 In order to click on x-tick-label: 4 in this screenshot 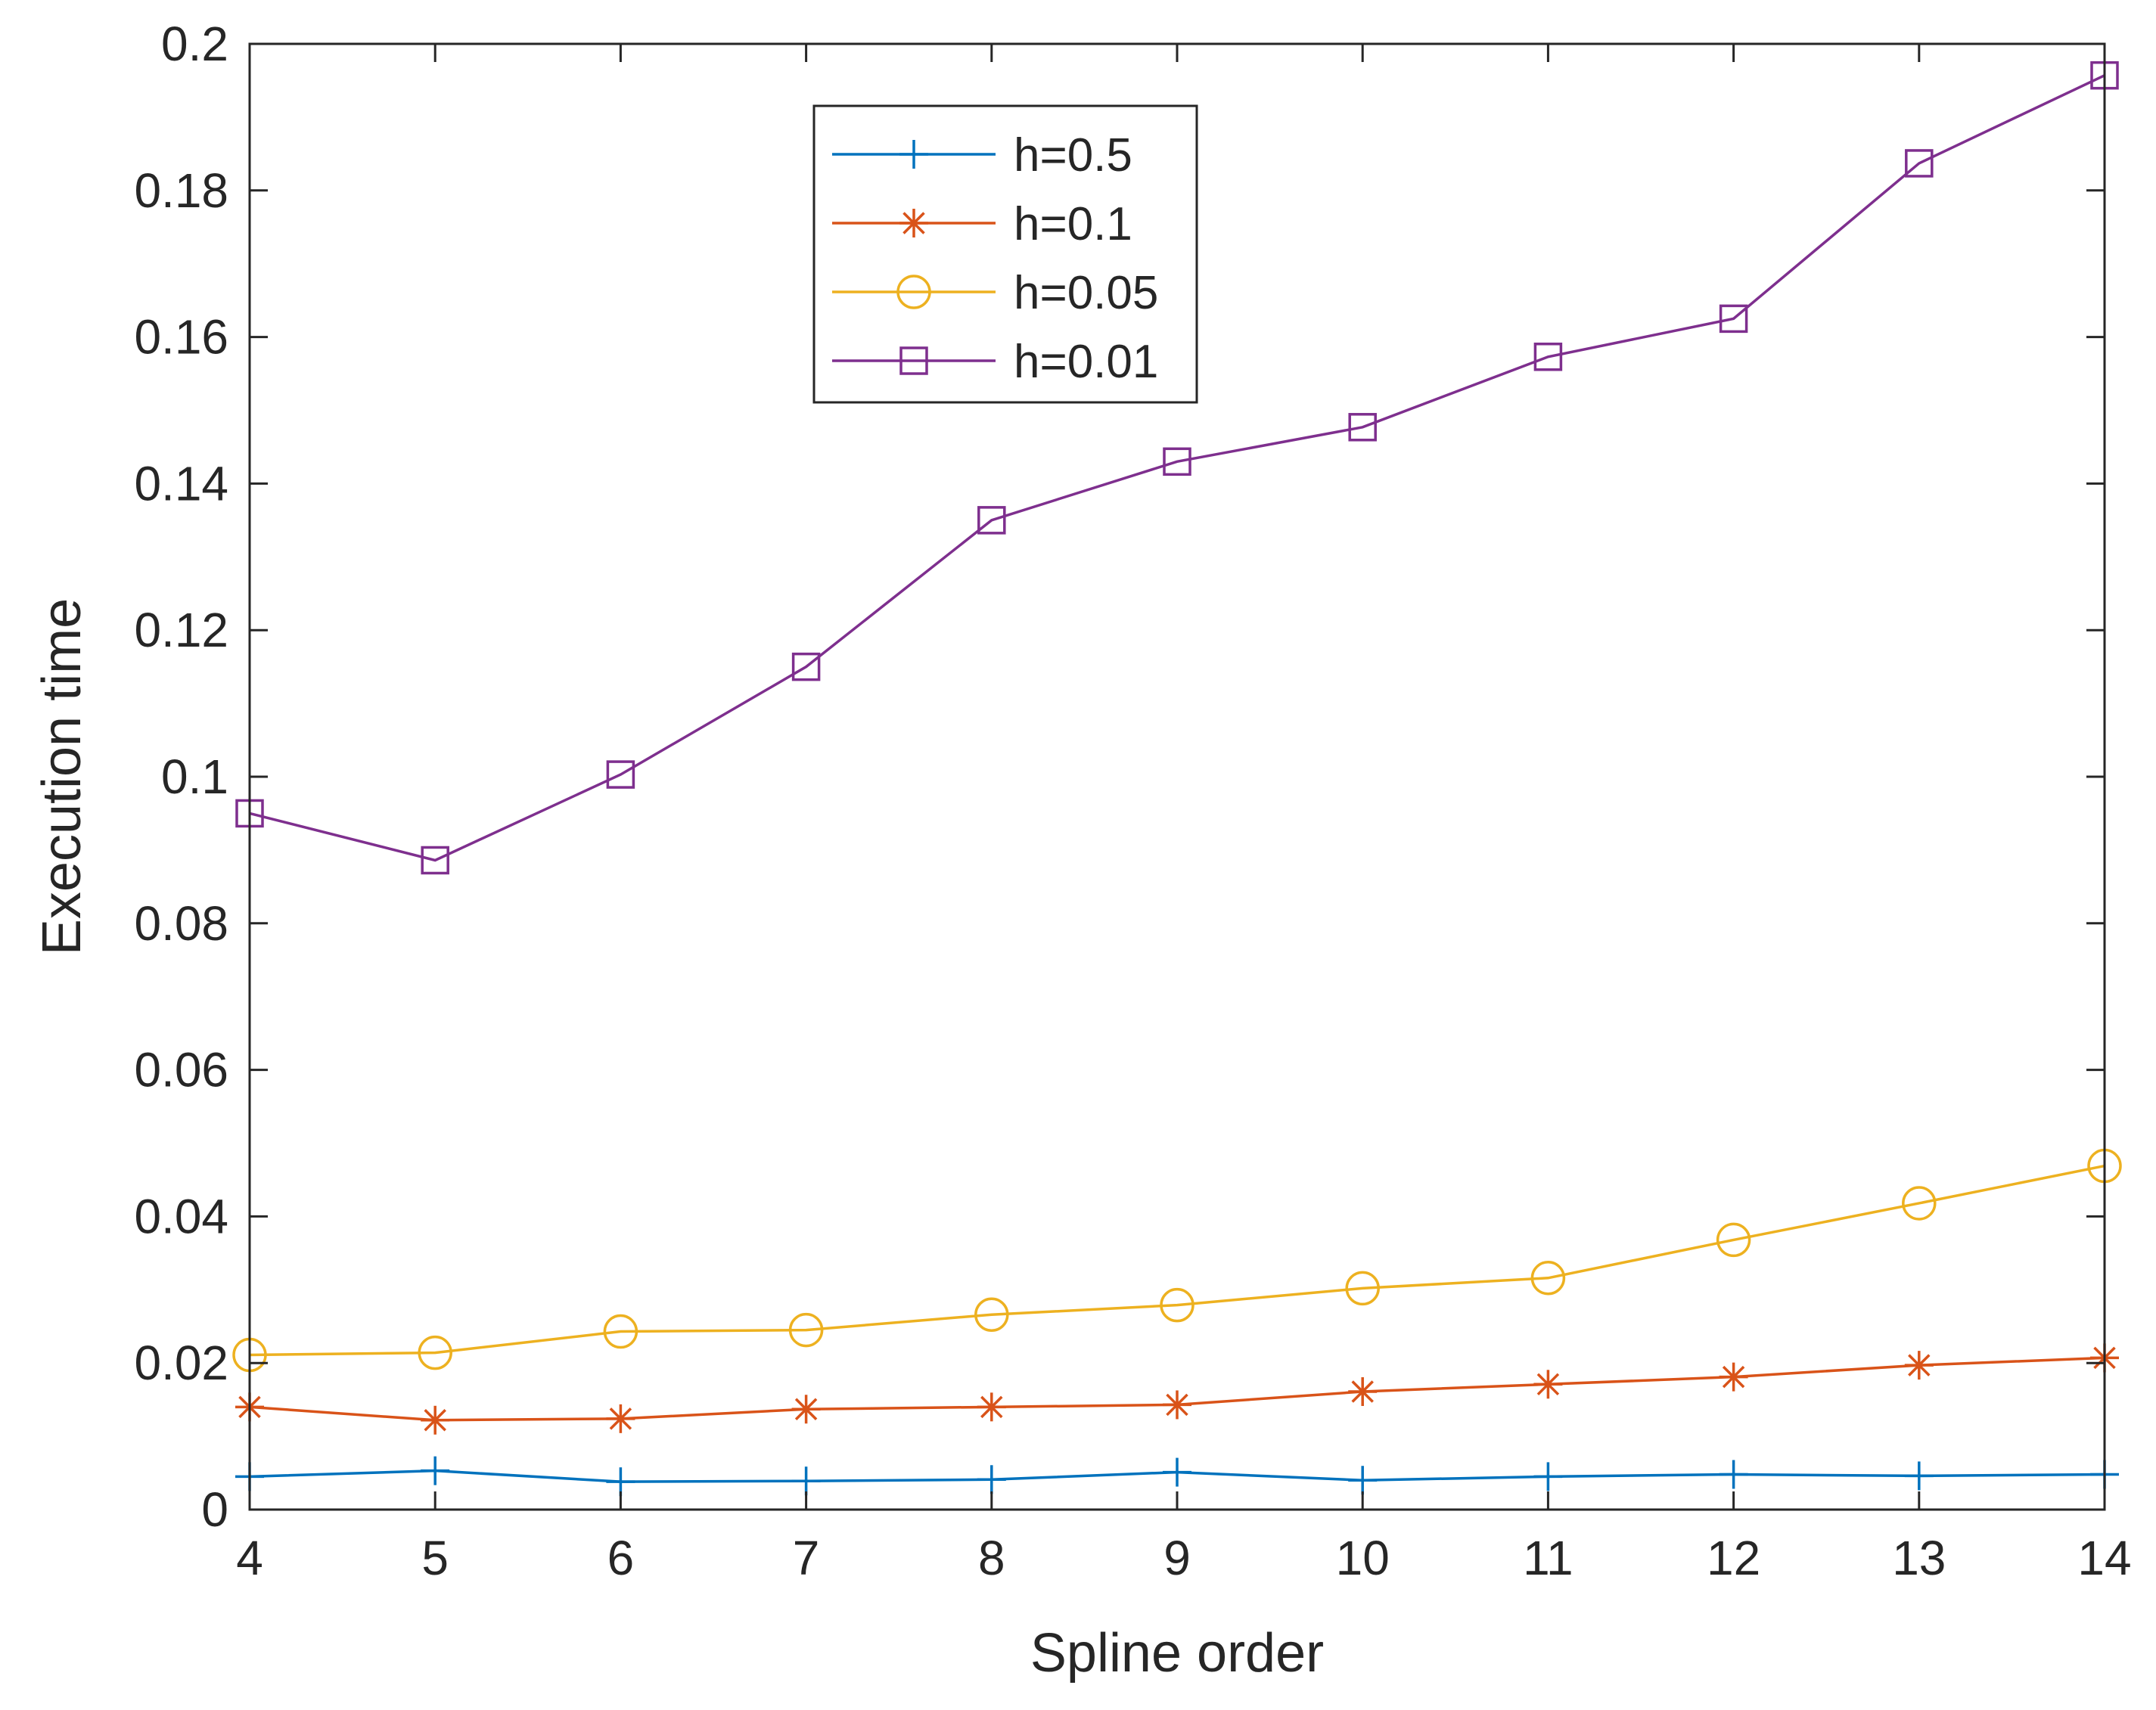, I will do `click(249, 1558)`.